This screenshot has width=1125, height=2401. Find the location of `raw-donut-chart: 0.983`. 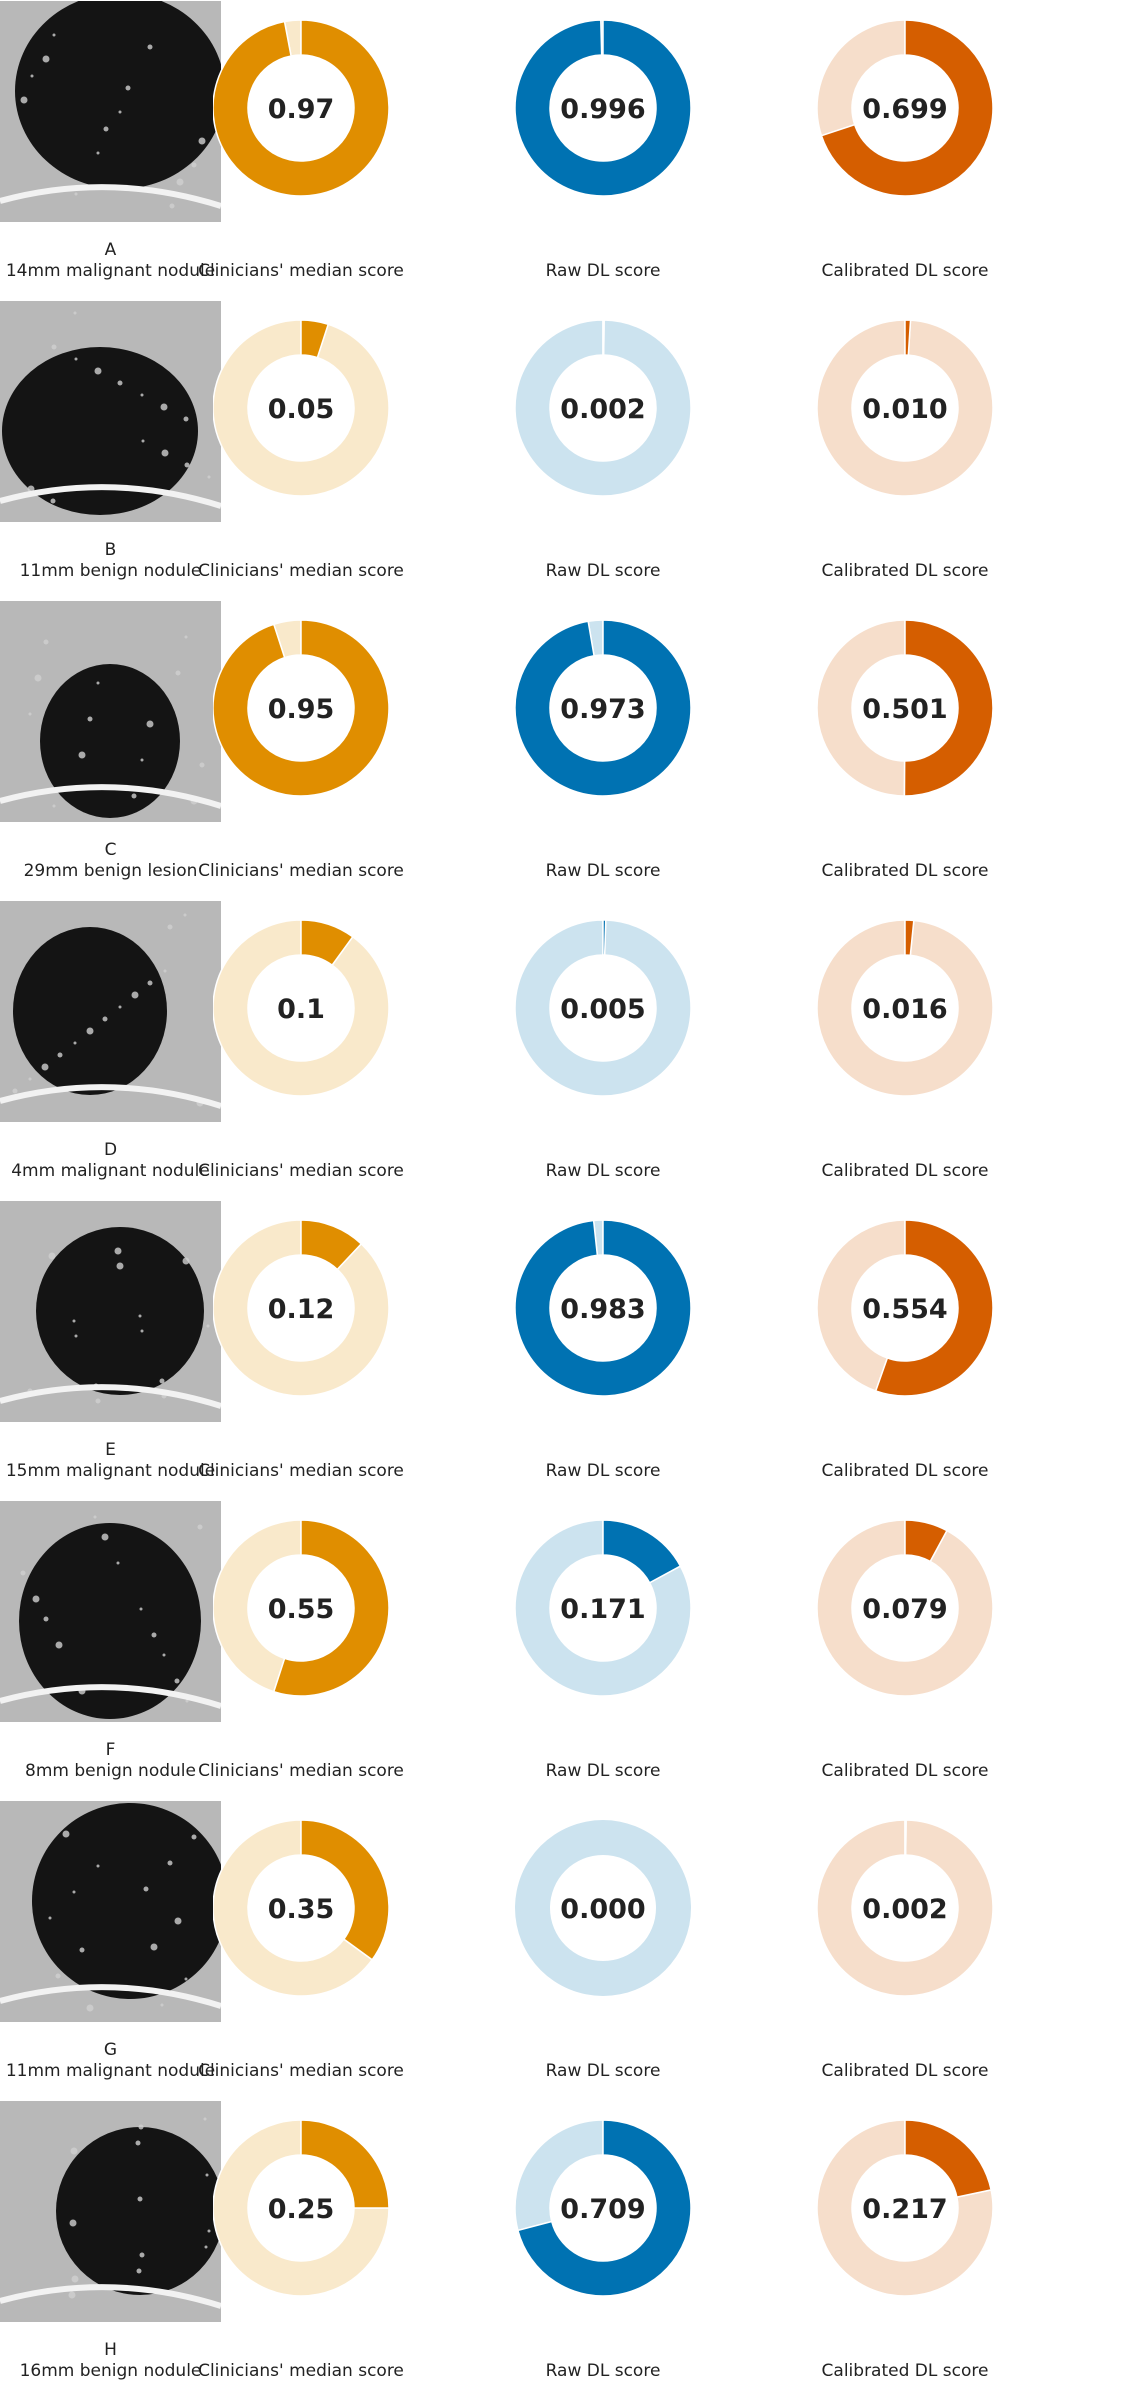

raw-donut-chart: 0.983 is located at coordinates (603, 1308).